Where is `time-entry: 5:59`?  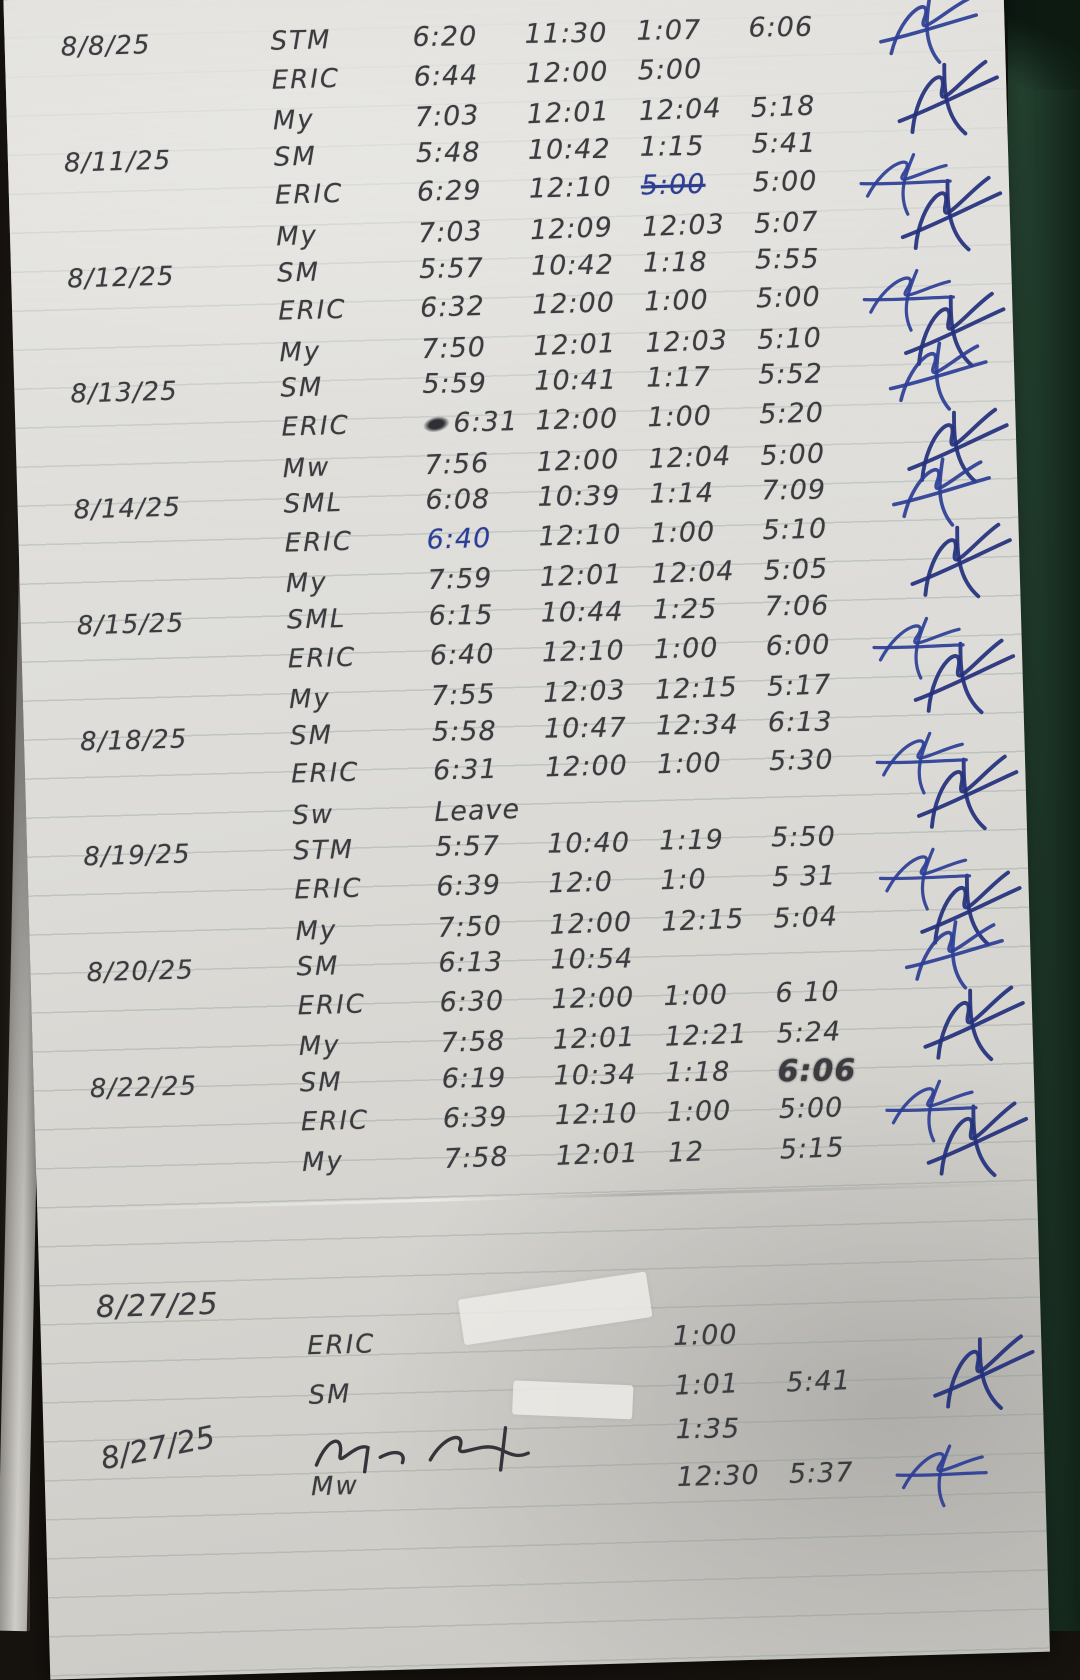
time-entry: 5:59 is located at coordinates (455, 384).